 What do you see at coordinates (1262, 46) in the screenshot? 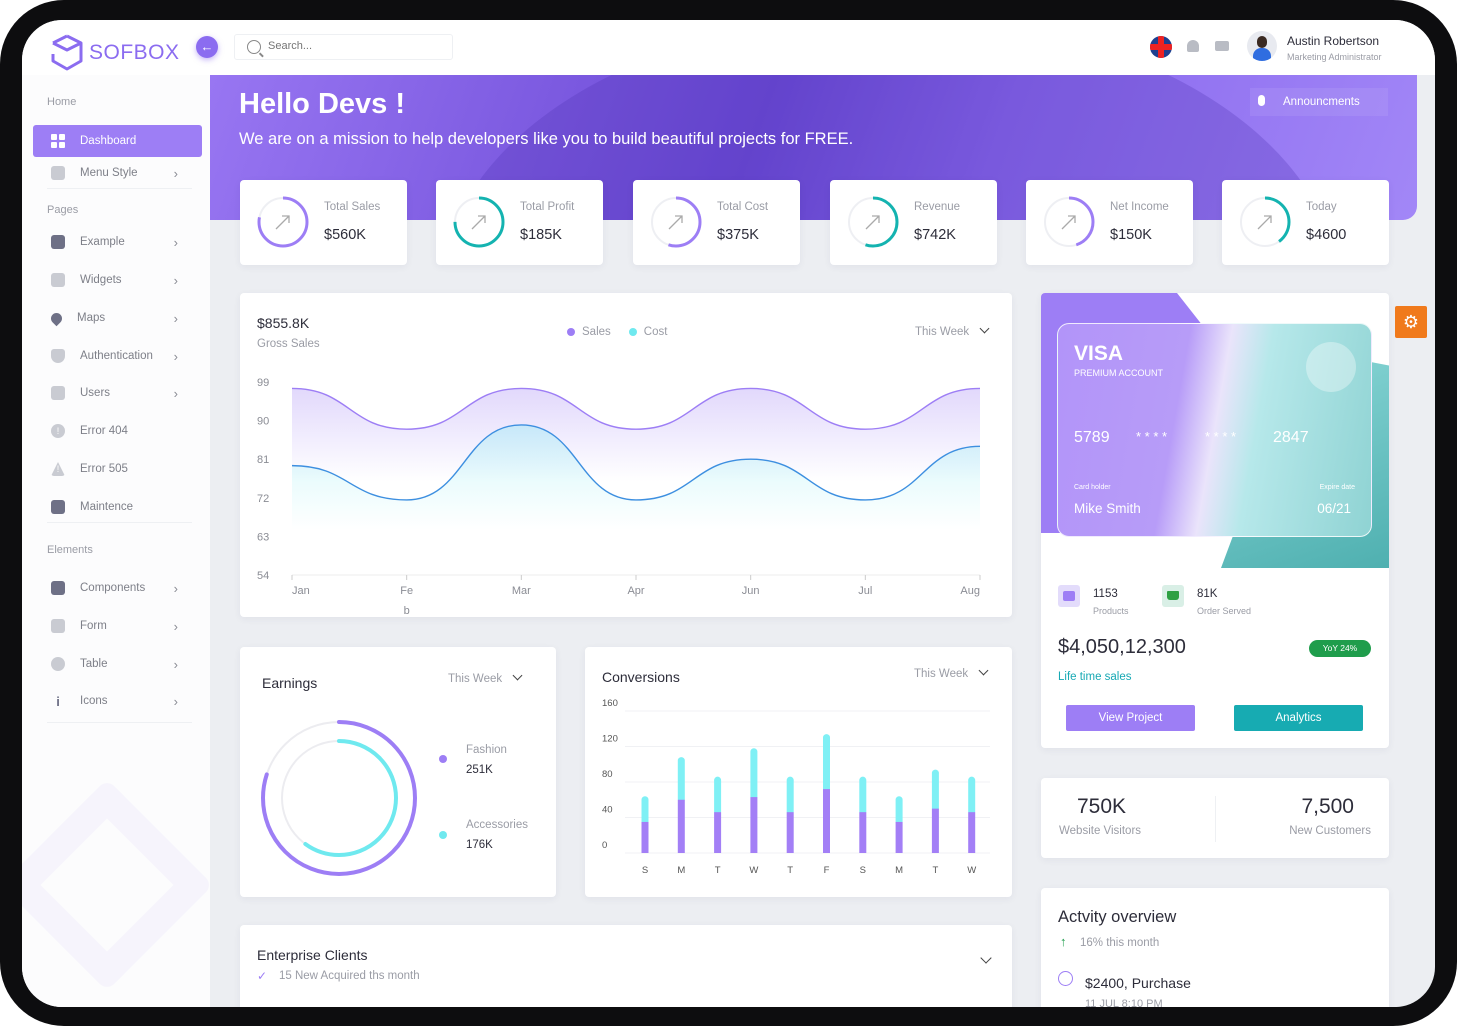
I see `avatar` at bounding box center [1262, 46].